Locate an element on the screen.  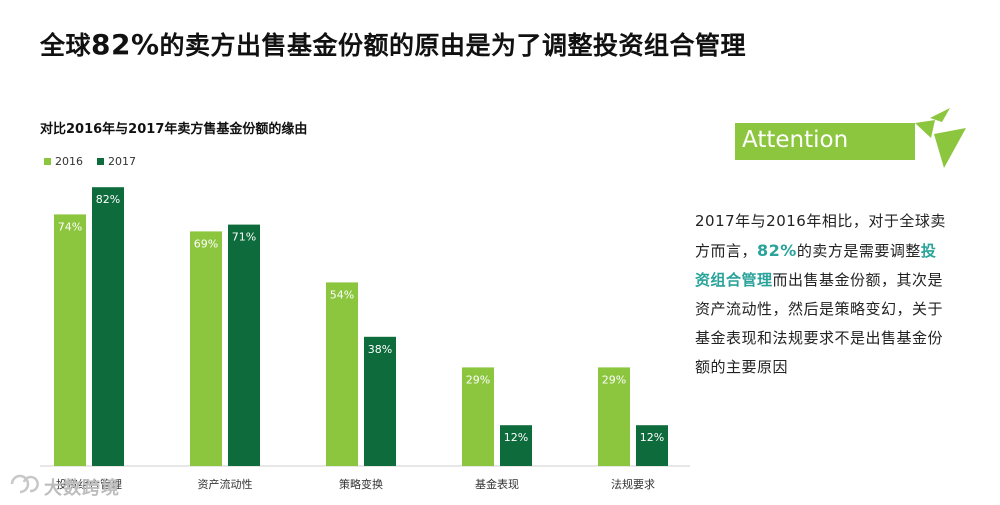
category-label-0: 投资组合管理 is located at coordinates (89, 484).